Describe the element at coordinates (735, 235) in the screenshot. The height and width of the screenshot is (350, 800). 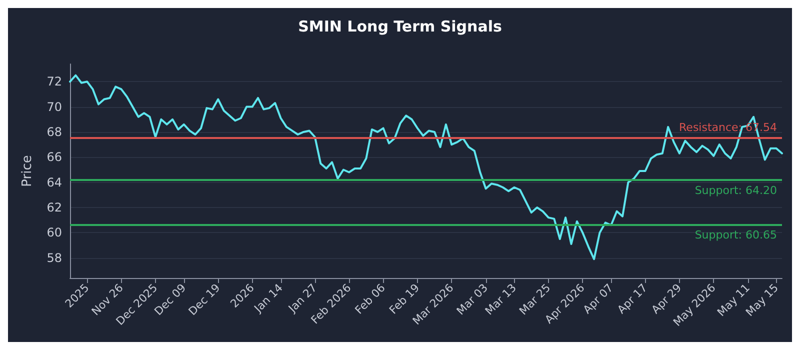
I see `ref-line-label: Support: 60.65` at that location.